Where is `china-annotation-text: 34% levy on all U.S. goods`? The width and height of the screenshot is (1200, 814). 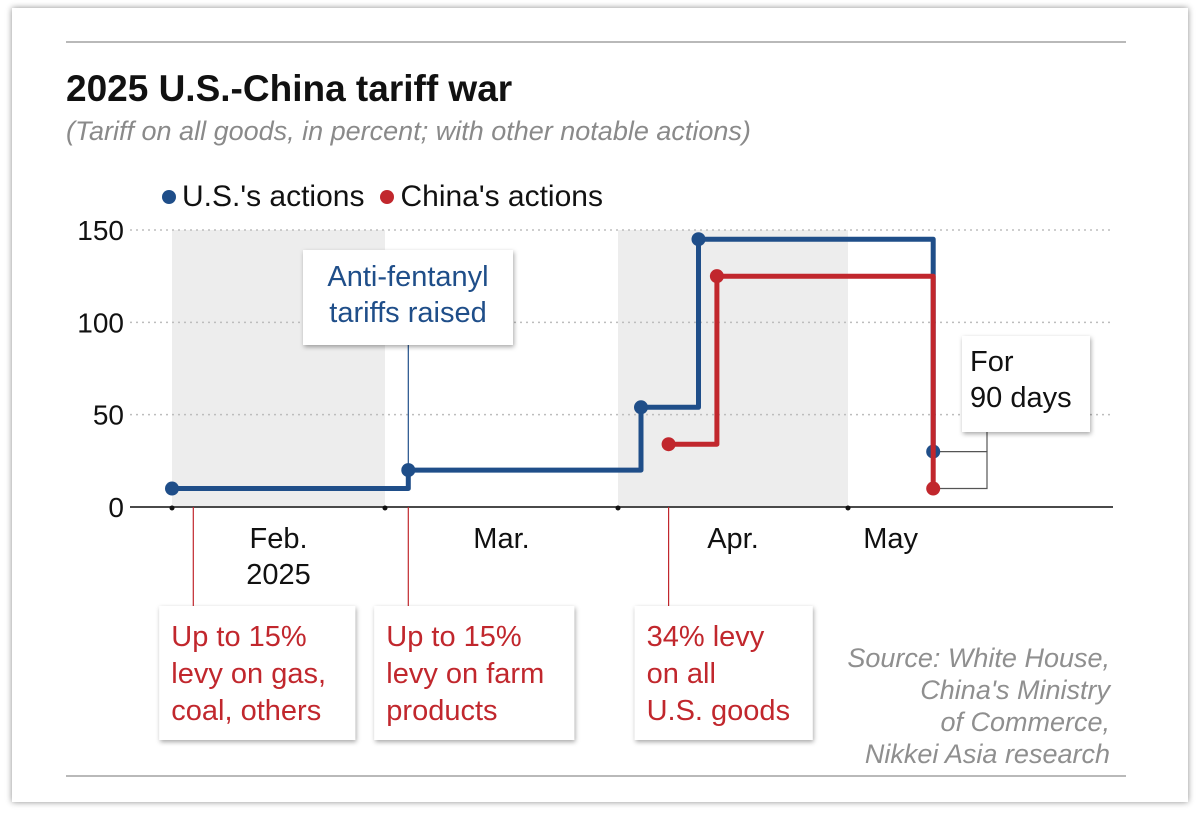 china-annotation-text: 34% levy on all U.S. goods is located at coordinates (718, 674).